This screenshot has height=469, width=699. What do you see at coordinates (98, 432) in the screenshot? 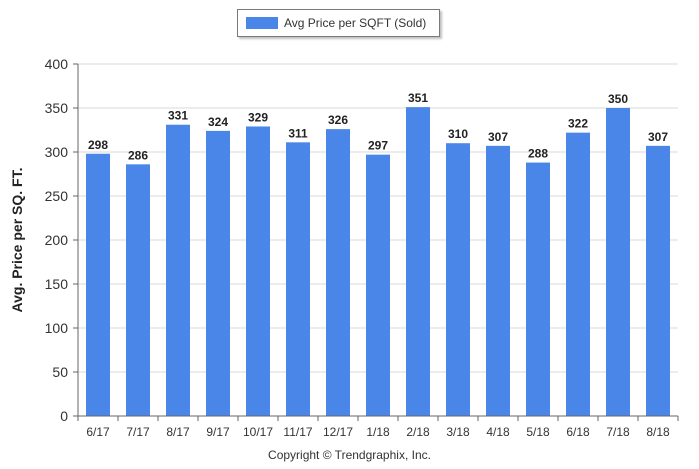
I see `x-tick-label: 6/17` at bounding box center [98, 432].